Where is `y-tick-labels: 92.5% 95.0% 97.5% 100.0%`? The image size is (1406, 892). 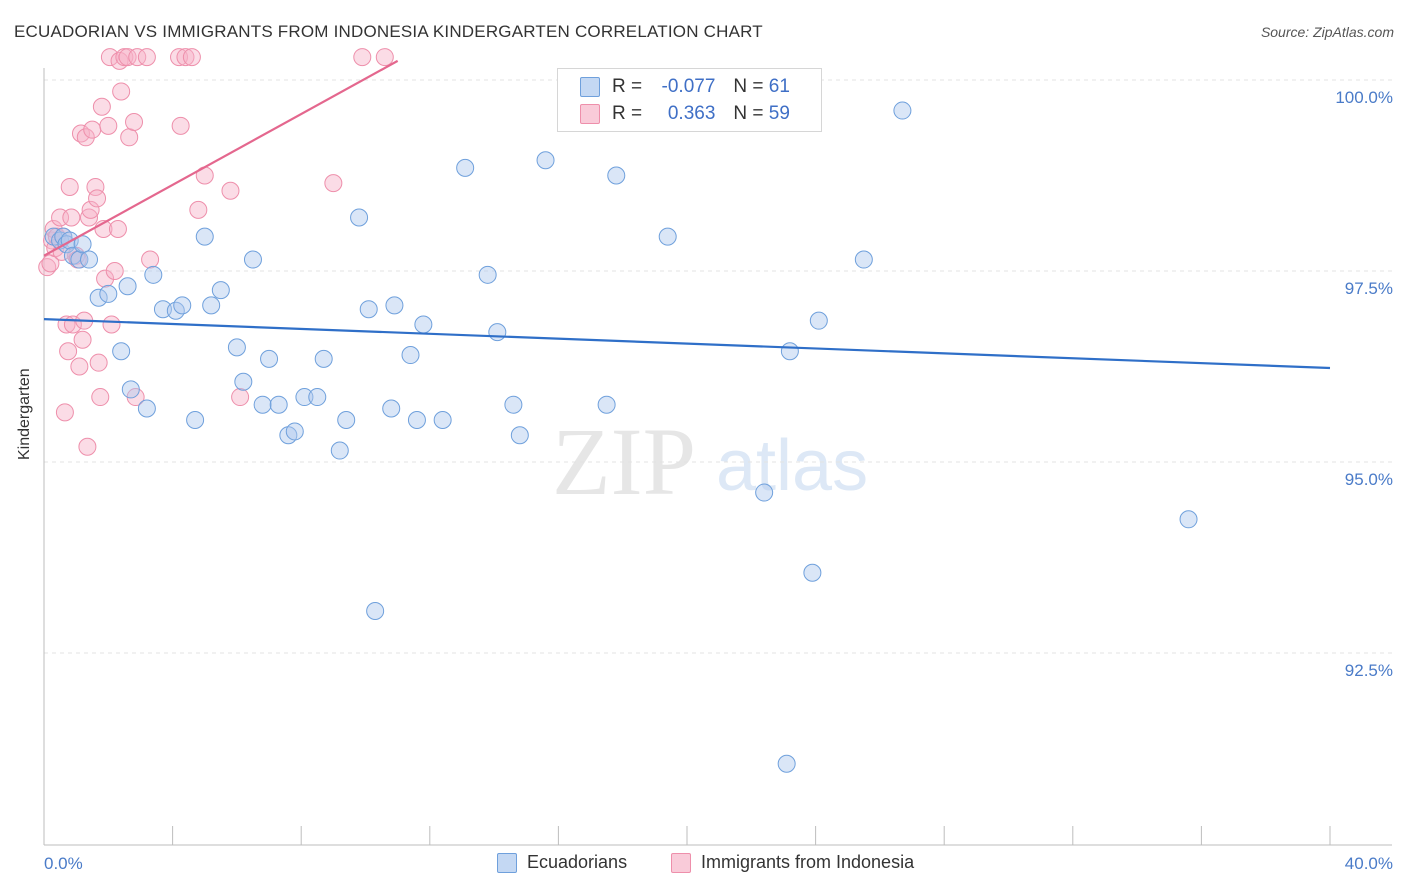
y-tick-labels: 92.5% 95.0% 97.5% 100.0% is located at coordinates (1364, 384).